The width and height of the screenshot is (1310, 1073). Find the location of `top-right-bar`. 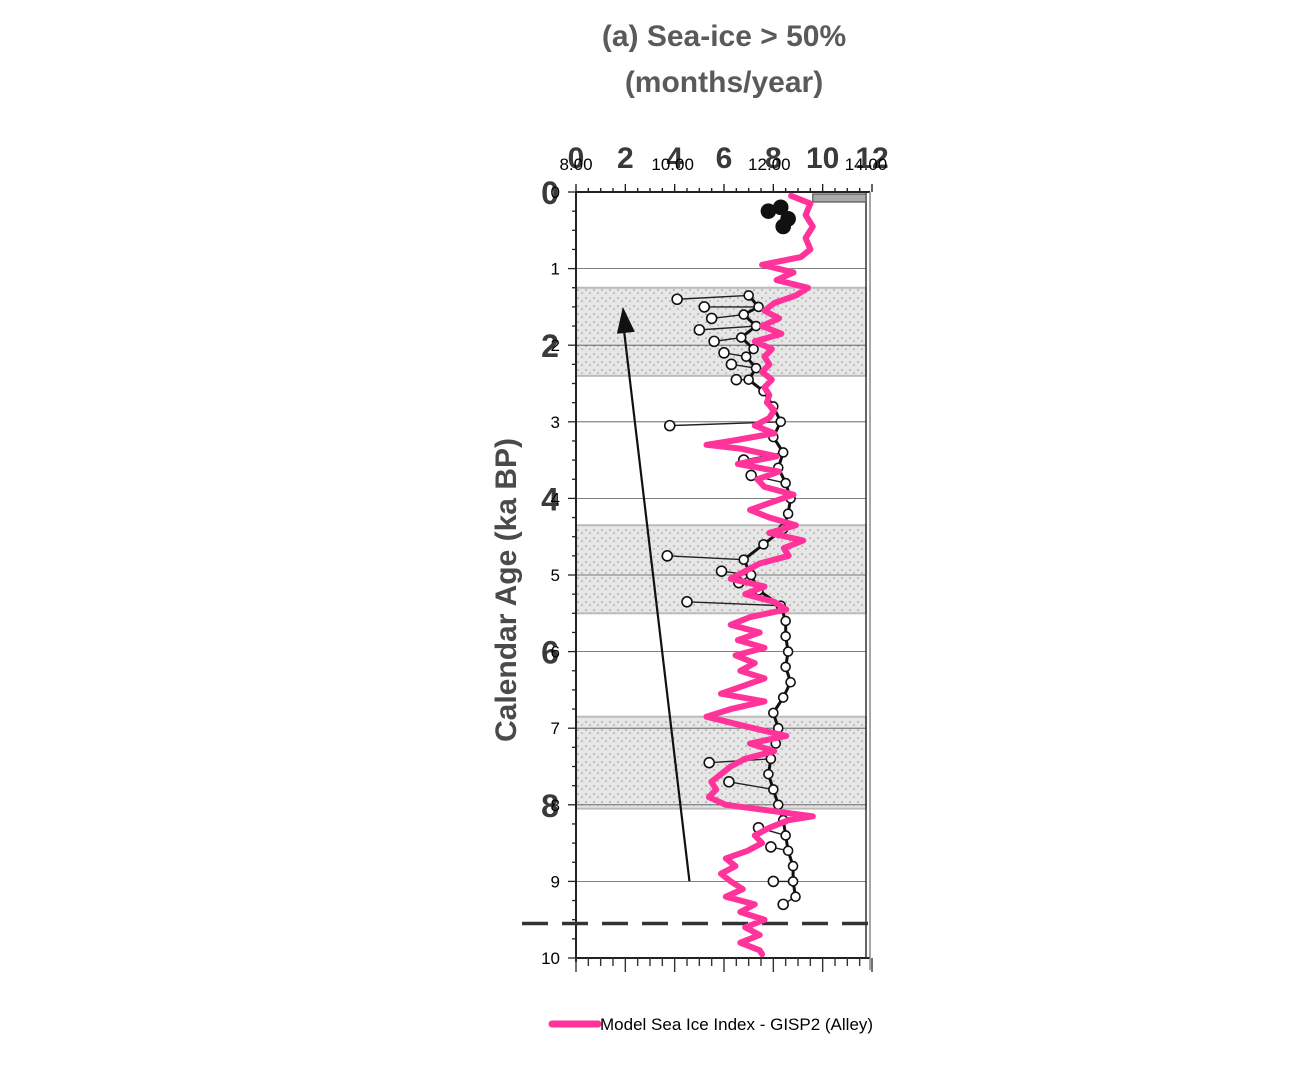

top-right-bar is located at coordinates (839, 198).